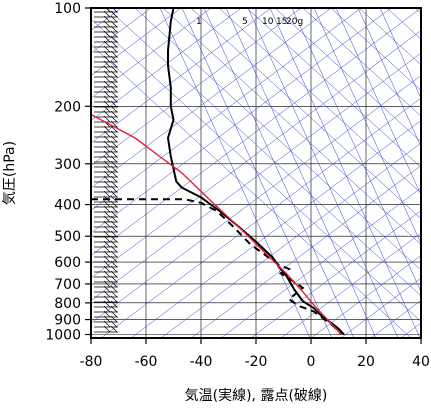 The image size is (431, 408). Describe the element at coordinates (10, 173) in the screenshot. I see `y-axis-label: 気圧(hPa)` at that location.